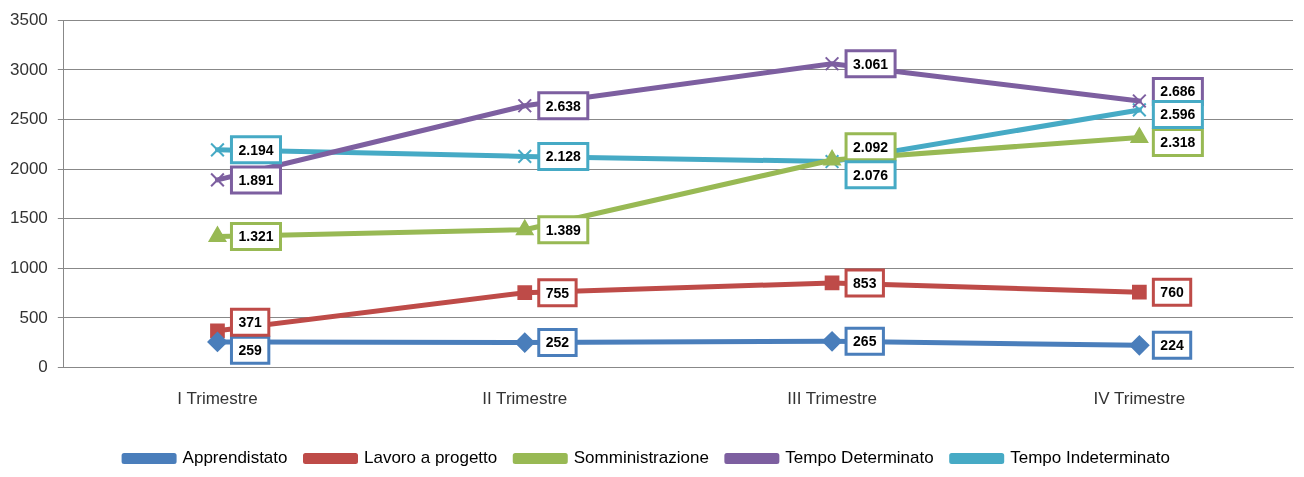 The height and width of the screenshot is (477, 1304). I want to click on y-tick-label: 1500, so click(28, 218).